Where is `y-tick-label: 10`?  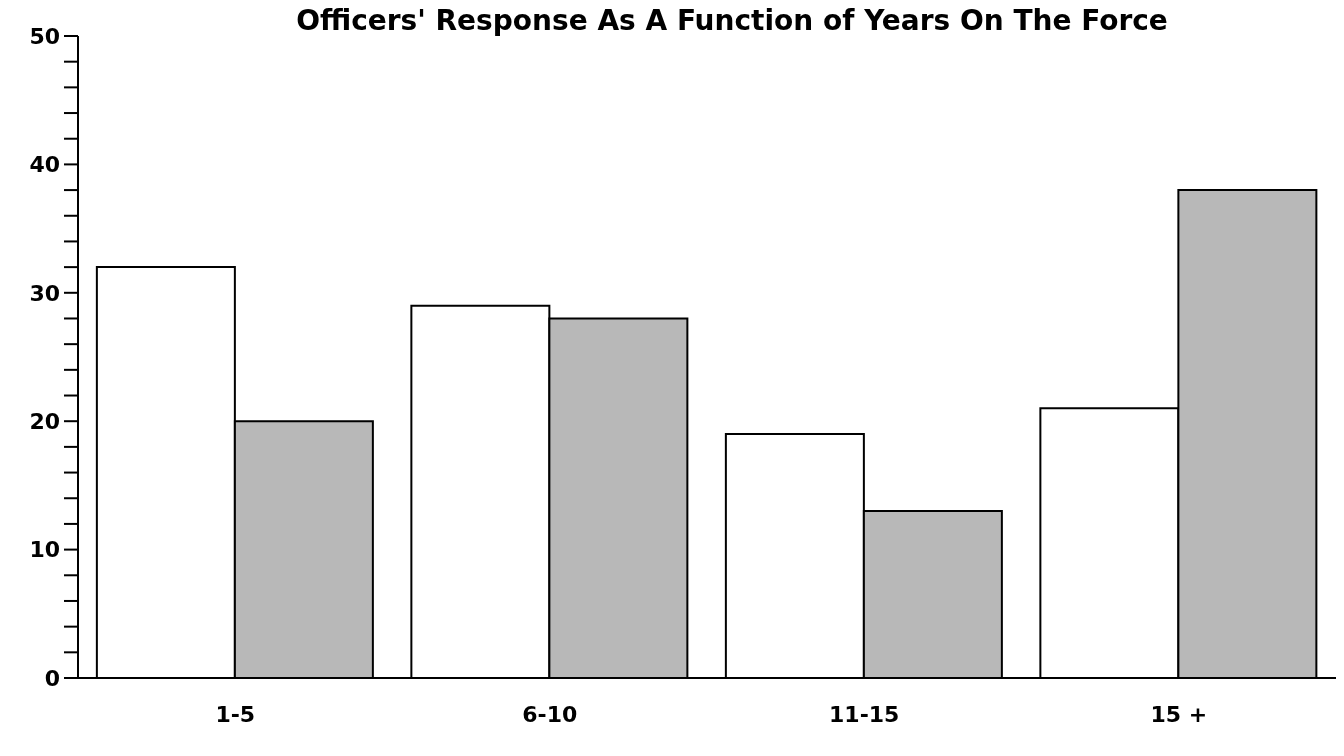
y-tick-label: 10 is located at coordinates (44, 550).